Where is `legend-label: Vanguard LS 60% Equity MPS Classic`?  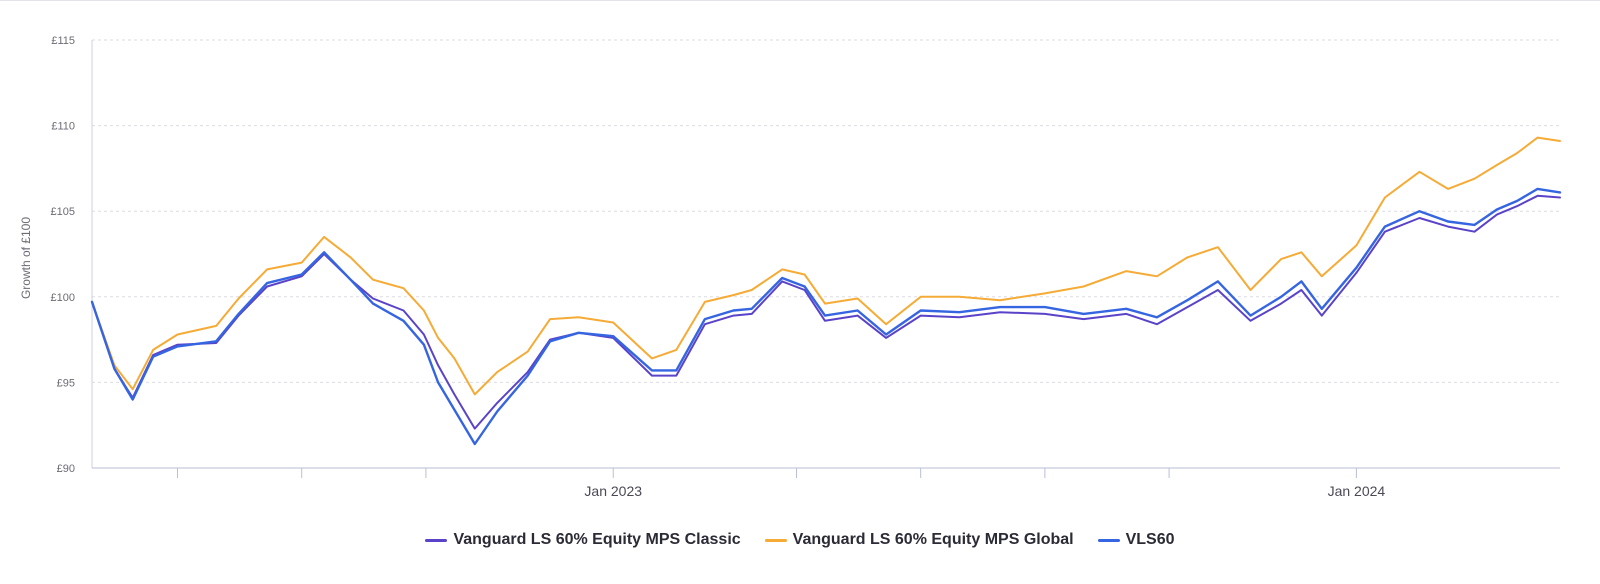
legend-label: Vanguard LS 60% Equity MPS Classic is located at coordinates (597, 539).